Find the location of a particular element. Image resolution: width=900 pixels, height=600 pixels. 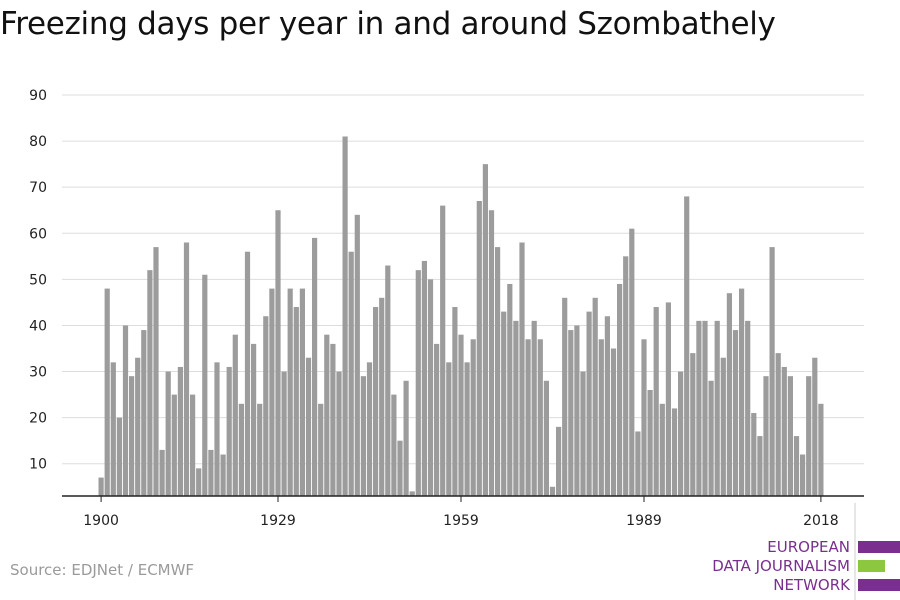

x-tick-label: 1959 is located at coordinates (461, 521).